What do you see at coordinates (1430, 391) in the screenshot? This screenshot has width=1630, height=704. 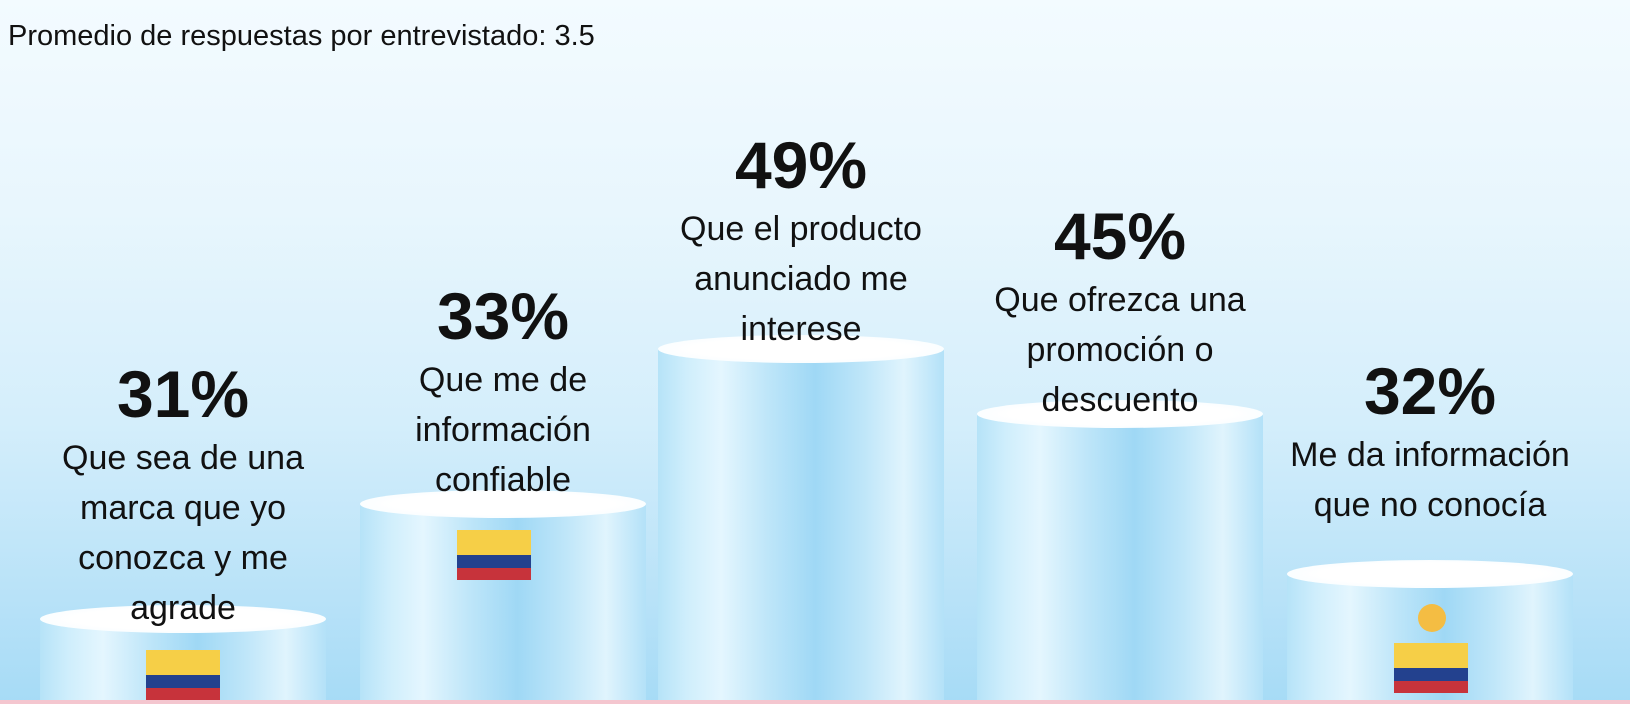 I see `value-label-4: 32%` at bounding box center [1430, 391].